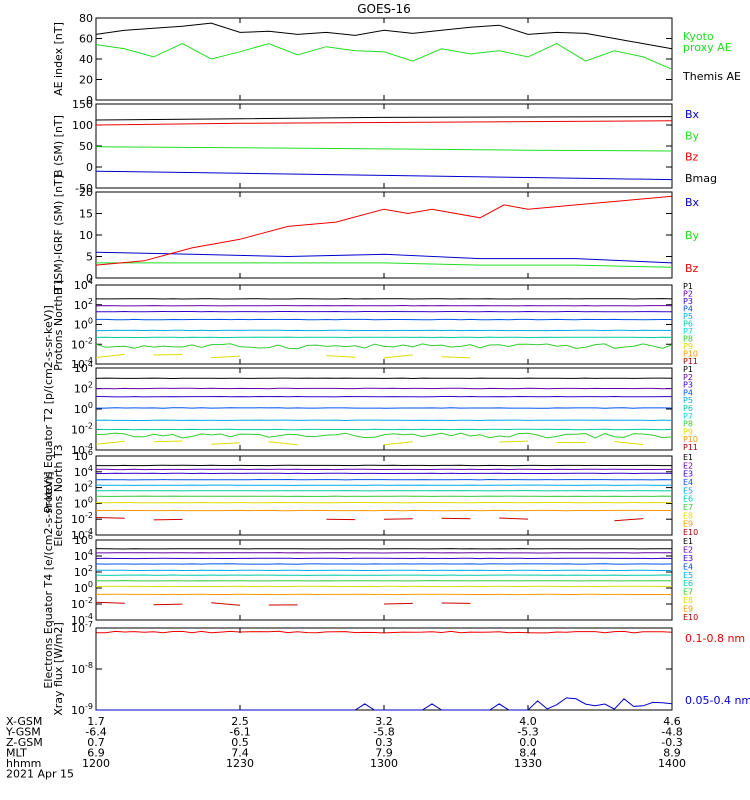  What do you see at coordinates (688, 369) in the screenshot?
I see `legend-entry: P1` at bounding box center [688, 369].